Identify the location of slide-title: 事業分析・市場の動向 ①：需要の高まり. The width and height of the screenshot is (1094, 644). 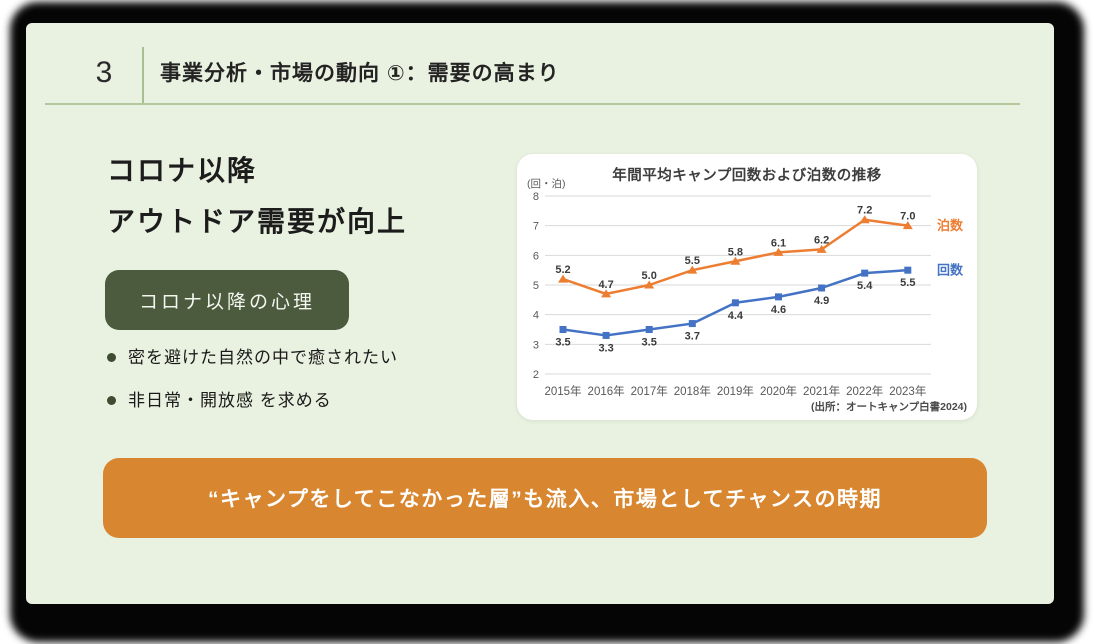
(360, 73).